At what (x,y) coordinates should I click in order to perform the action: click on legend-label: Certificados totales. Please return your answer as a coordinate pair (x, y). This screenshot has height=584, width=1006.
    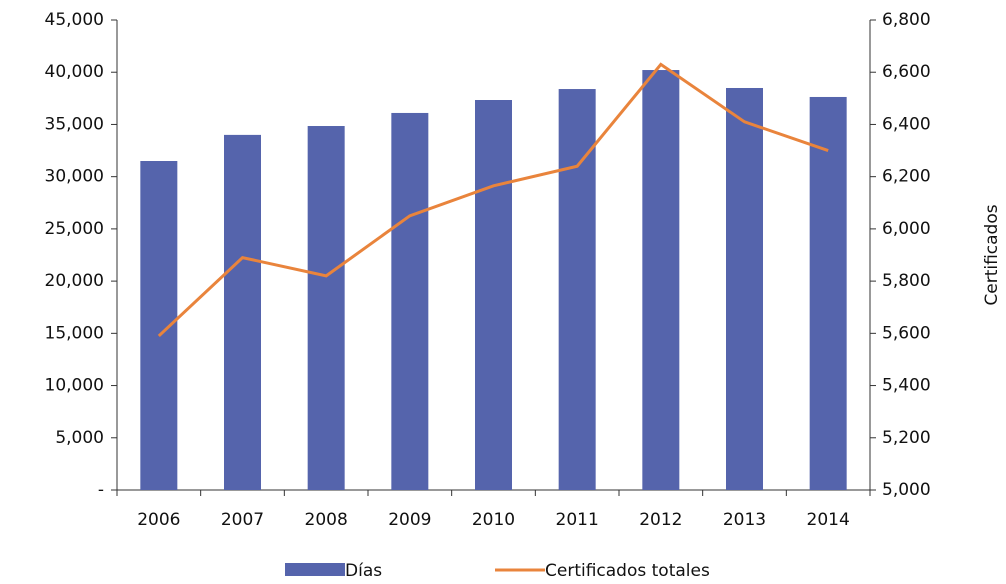
    Looking at the image, I should click on (627, 571).